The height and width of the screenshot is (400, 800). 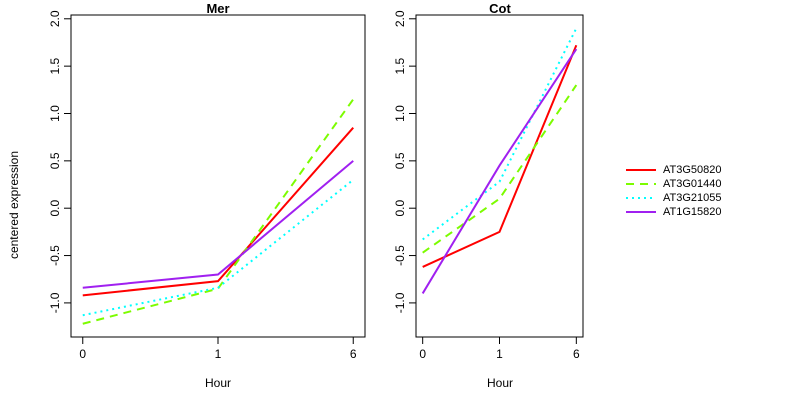 I want to click on legend-item-AT3G21055: AT3G21055, so click(x=674, y=198).